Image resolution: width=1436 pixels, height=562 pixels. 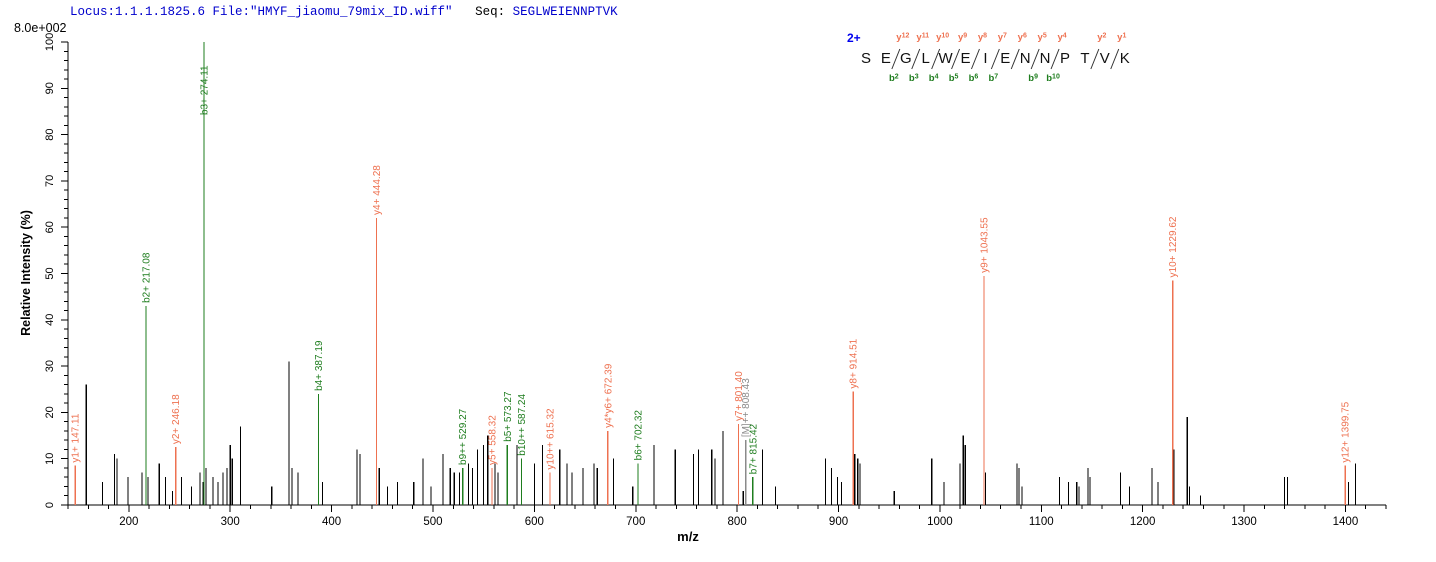 What do you see at coordinates (1101, 37) in the screenshot?
I see `y-ion-tag: y2` at bounding box center [1101, 37].